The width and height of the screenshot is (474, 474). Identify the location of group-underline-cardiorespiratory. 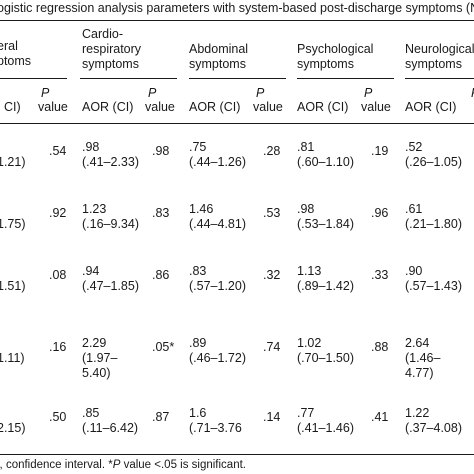
(128, 78).